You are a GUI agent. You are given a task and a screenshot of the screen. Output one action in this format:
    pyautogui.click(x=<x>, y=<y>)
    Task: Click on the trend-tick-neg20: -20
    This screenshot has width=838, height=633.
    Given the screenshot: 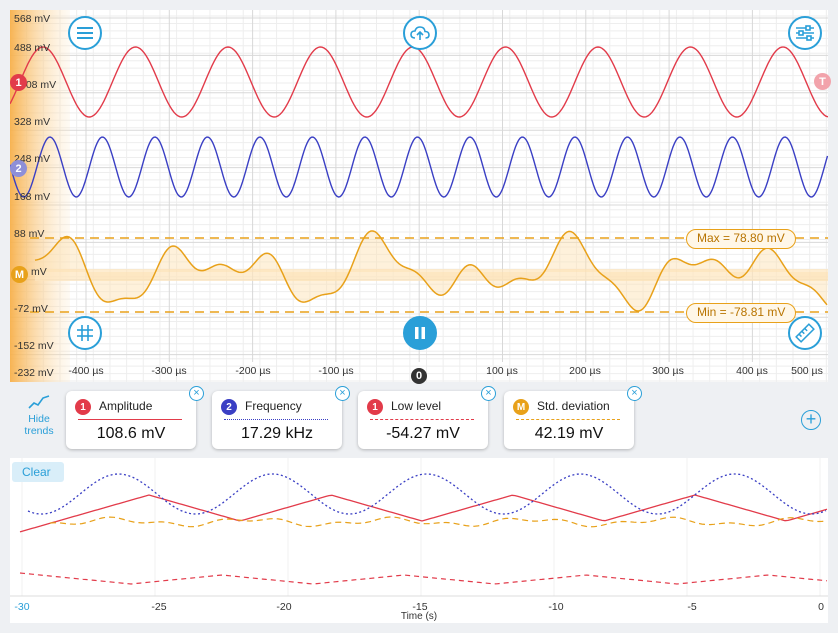 What is the action you would take?
    pyautogui.click(x=284, y=607)
    